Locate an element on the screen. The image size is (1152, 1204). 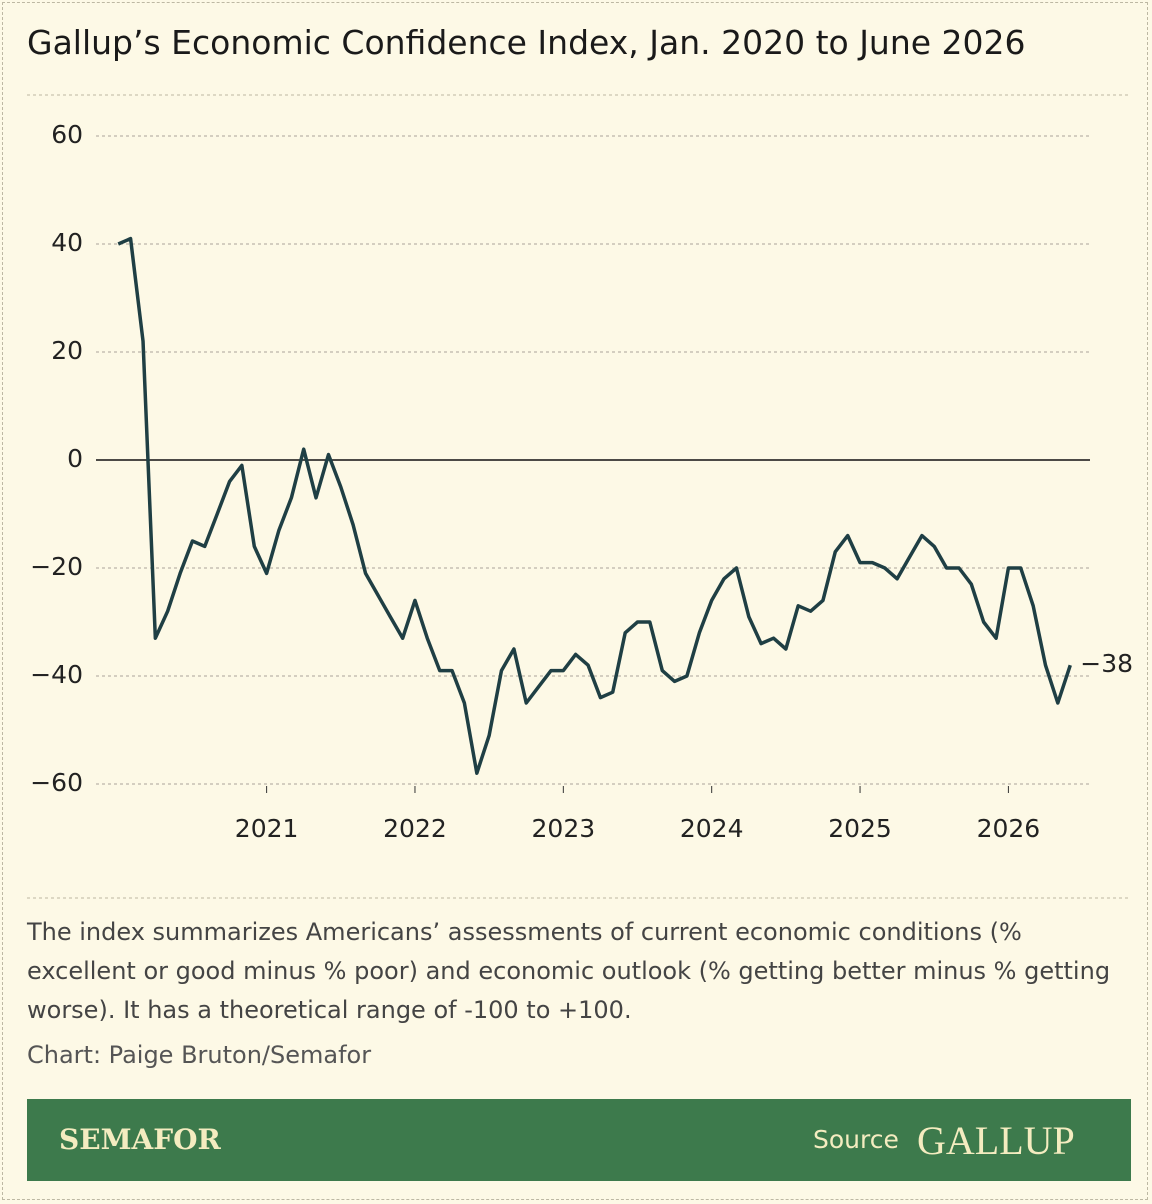
footer: SEMAFOR Source GALLUP is located at coordinates (579, 1140).